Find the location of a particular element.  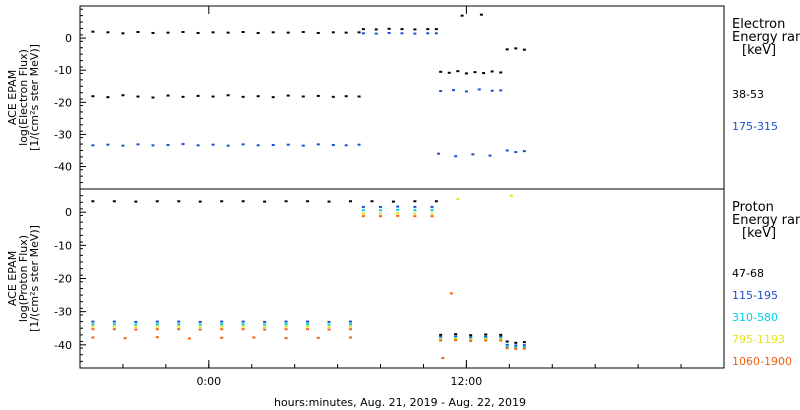

electron-ytick-label: 0 is located at coordinates (68, 38).